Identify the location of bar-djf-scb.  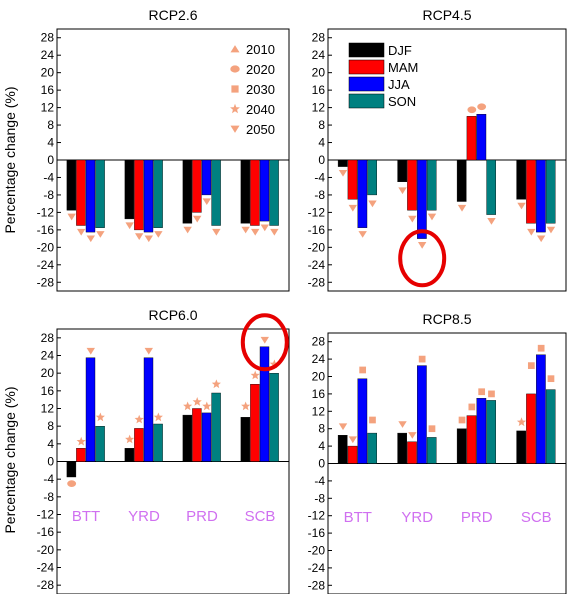
(521, 447).